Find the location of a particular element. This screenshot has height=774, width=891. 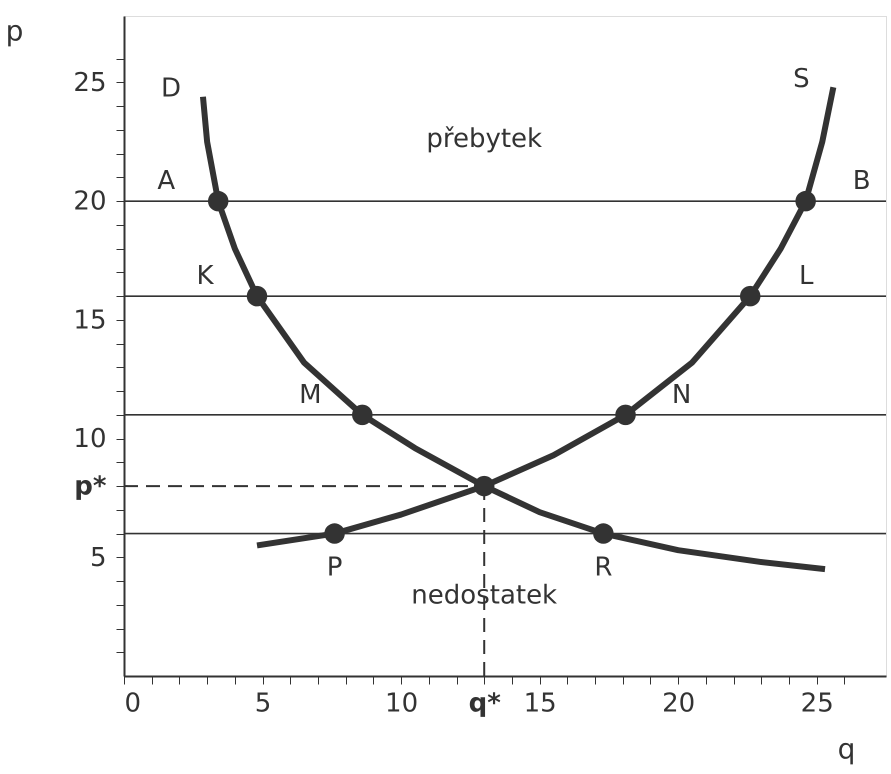

x-tick-label: q* is located at coordinates (485, 703).